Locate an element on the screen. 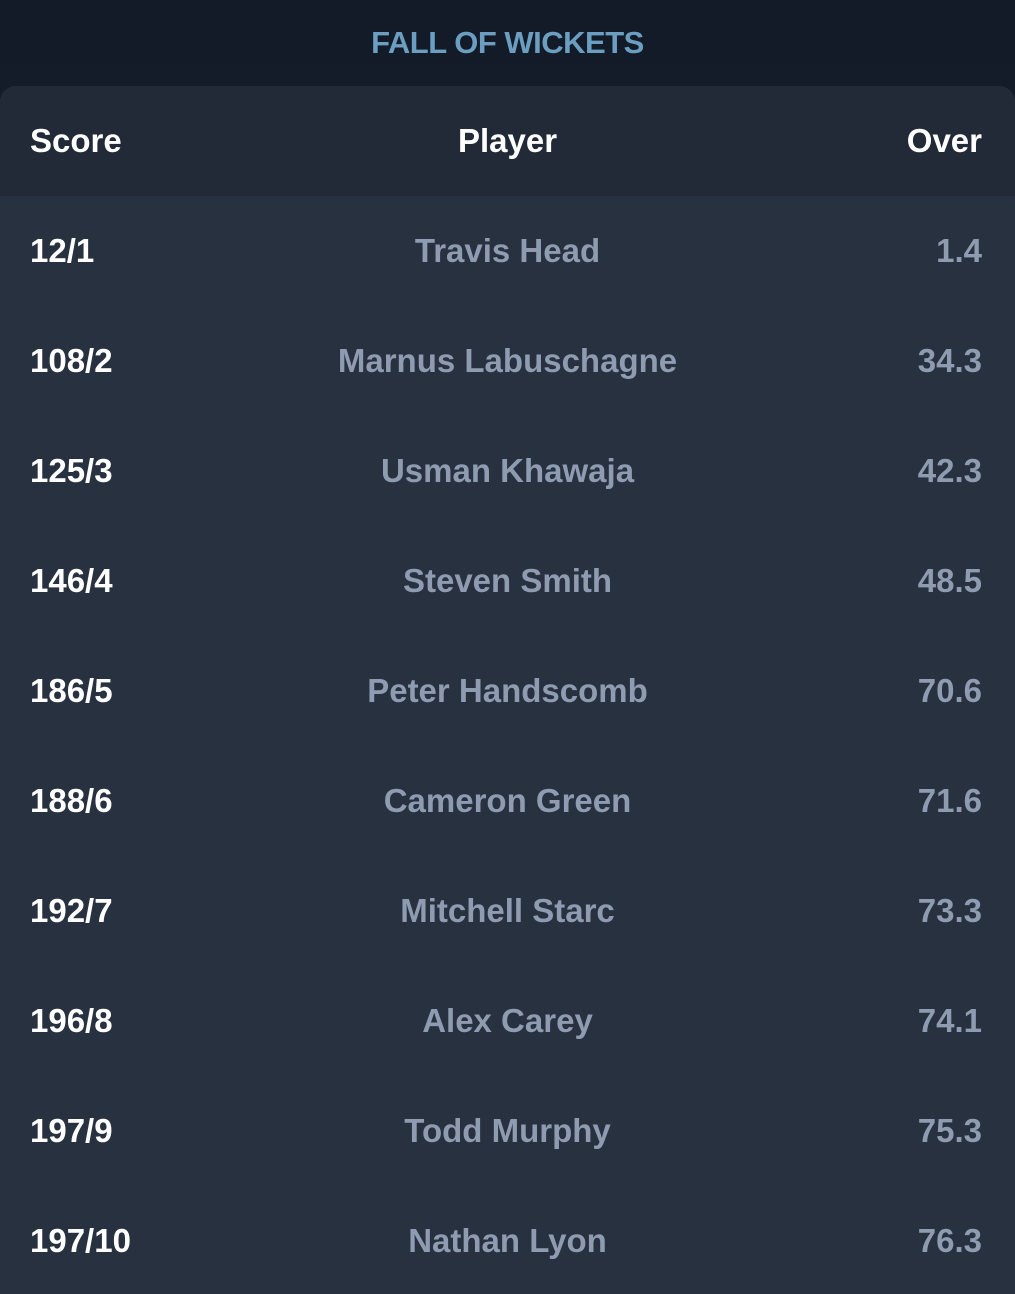 The height and width of the screenshot is (1294, 1015). wicket-score: 125/3 is located at coordinates (71, 470).